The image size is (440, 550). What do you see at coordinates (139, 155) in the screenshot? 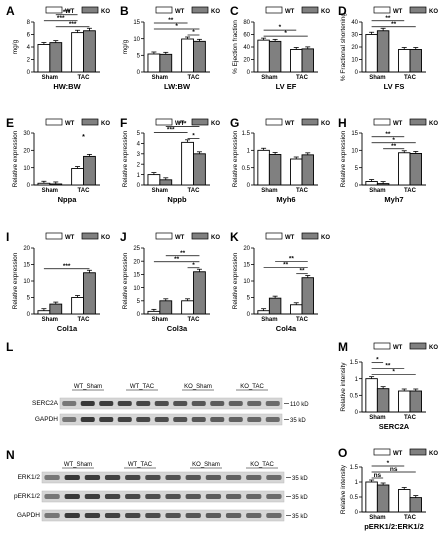
I see `y-tick-label: 3` at bounding box center [139, 155].